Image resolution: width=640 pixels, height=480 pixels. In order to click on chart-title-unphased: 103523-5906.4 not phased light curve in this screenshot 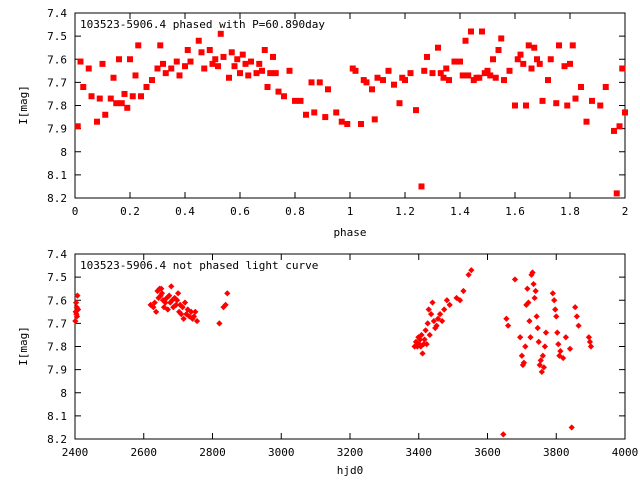, I will do `click(199, 265)`.